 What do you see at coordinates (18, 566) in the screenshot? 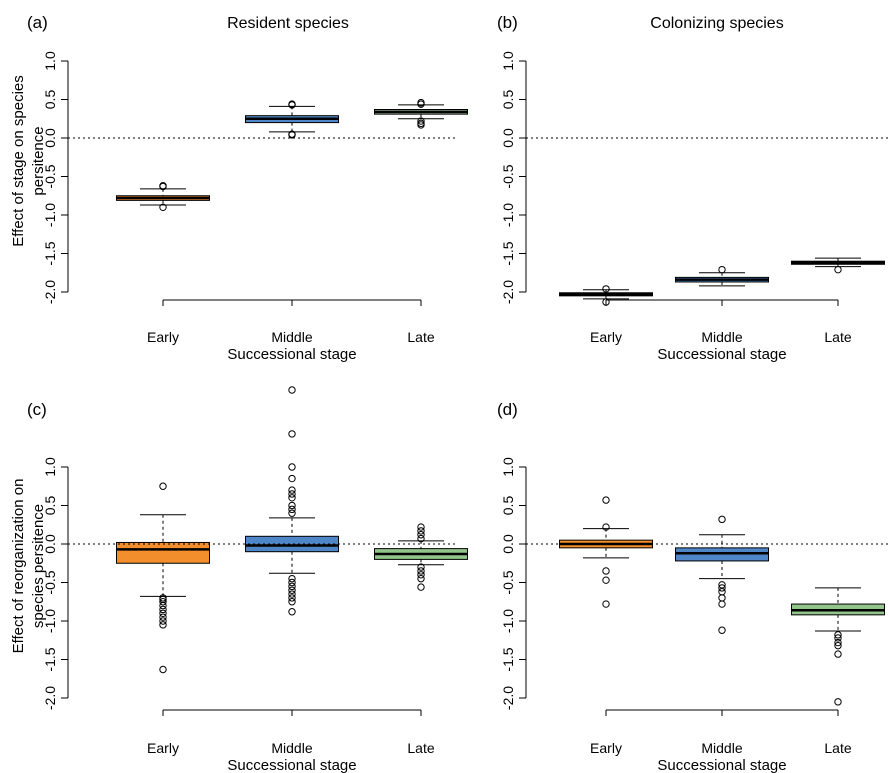
I see `y-axis-title-bottom-line1: Effect of reorganization on` at bounding box center [18, 566].